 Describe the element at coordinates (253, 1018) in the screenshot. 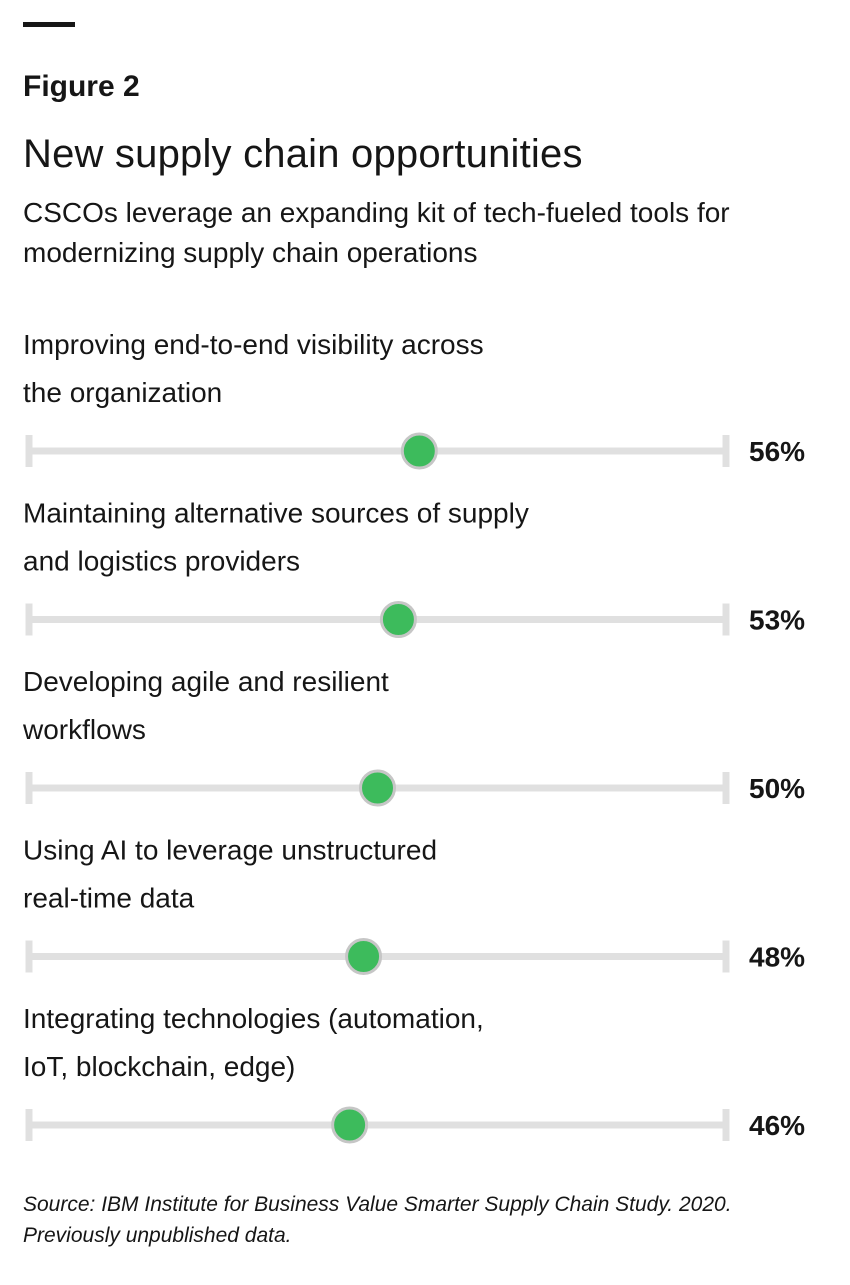

I see `category-label: Integrating technologies (automation,` at that location.